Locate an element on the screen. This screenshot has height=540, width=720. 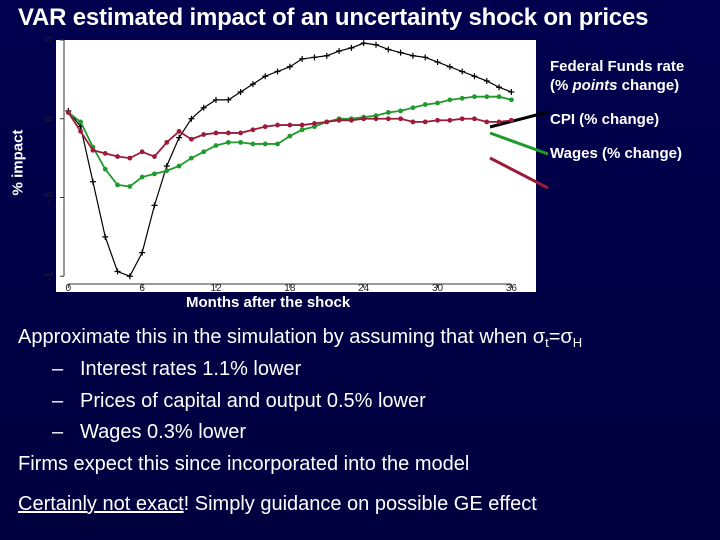
legend-pointers is located at coordinates (519, 150).